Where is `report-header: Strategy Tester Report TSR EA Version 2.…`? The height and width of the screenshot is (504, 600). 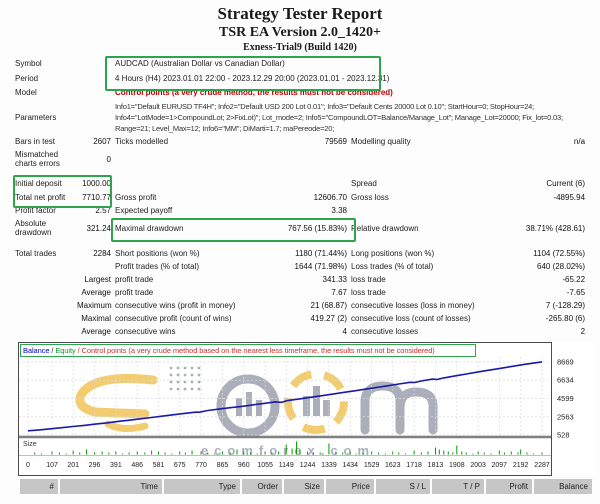
report-header: Strategy Tester Report TSR EA Version 2.… is located at coordinates (300, 27).